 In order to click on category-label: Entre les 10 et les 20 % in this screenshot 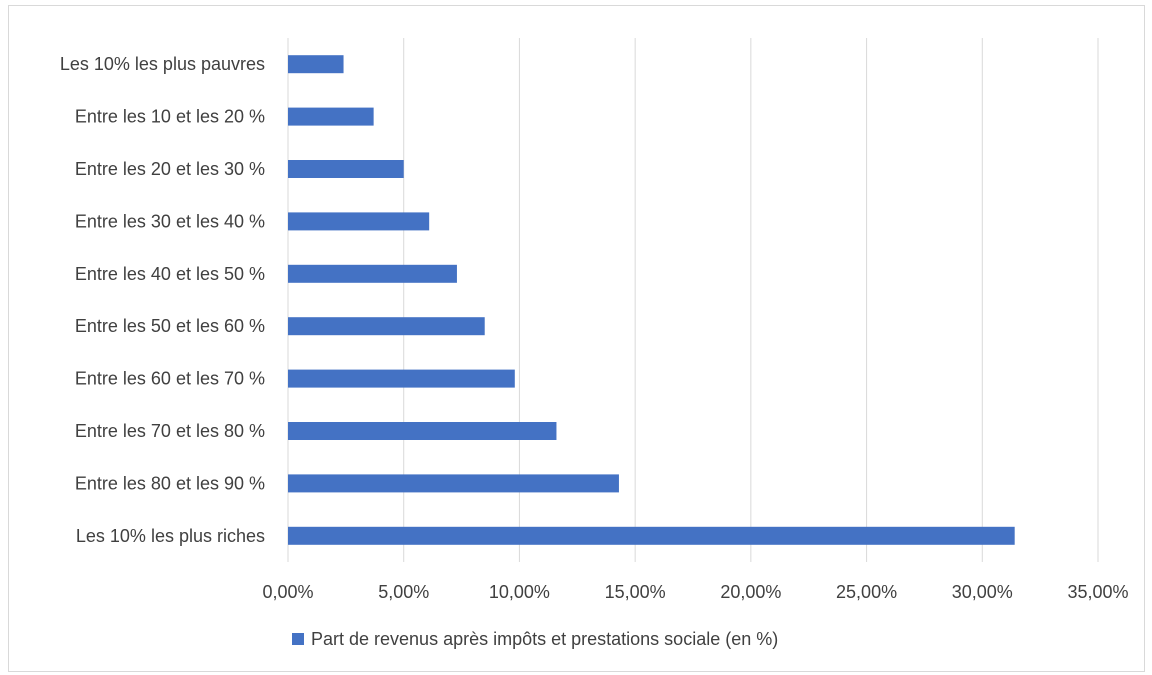, I will do `click(170, 117)`.